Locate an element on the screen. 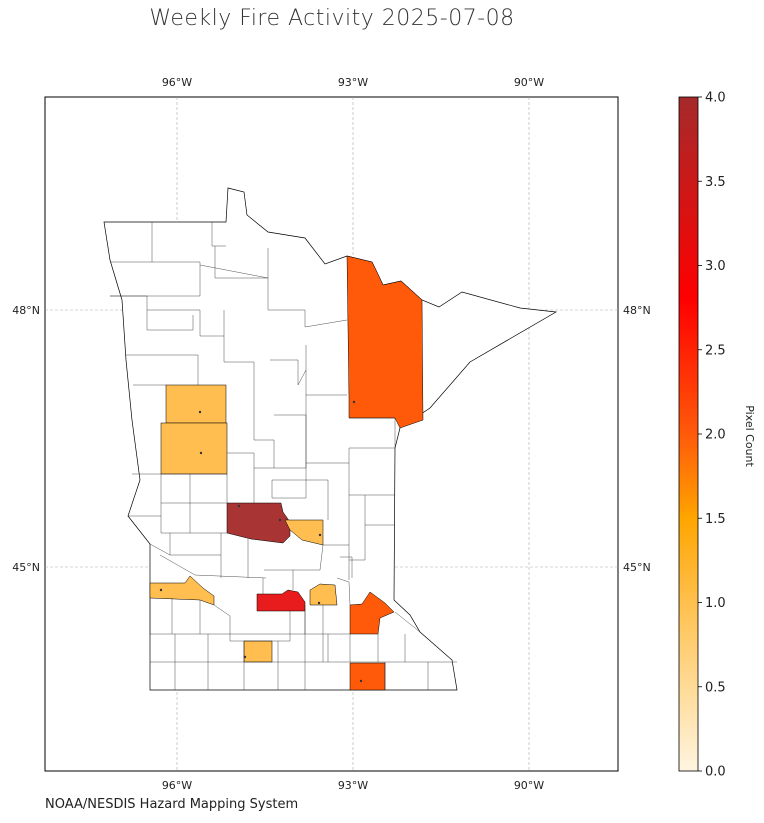  colorbar-tick-label: 0.5 is located at coordinates (715, 687).